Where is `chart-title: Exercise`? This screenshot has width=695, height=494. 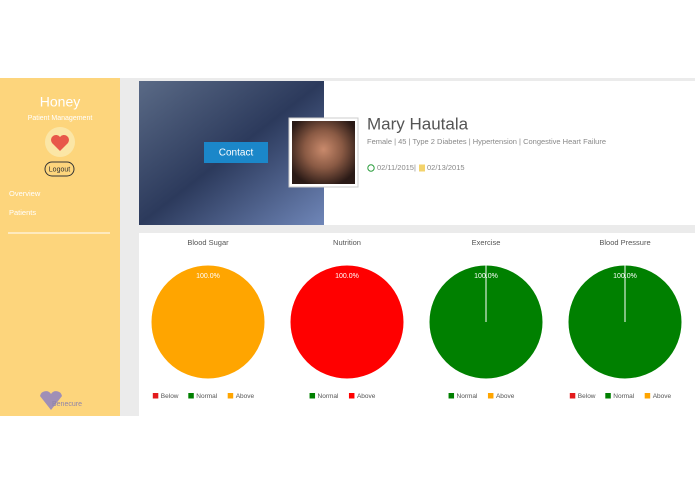 chart-title: Exercise is located at coordinates (486, 242).